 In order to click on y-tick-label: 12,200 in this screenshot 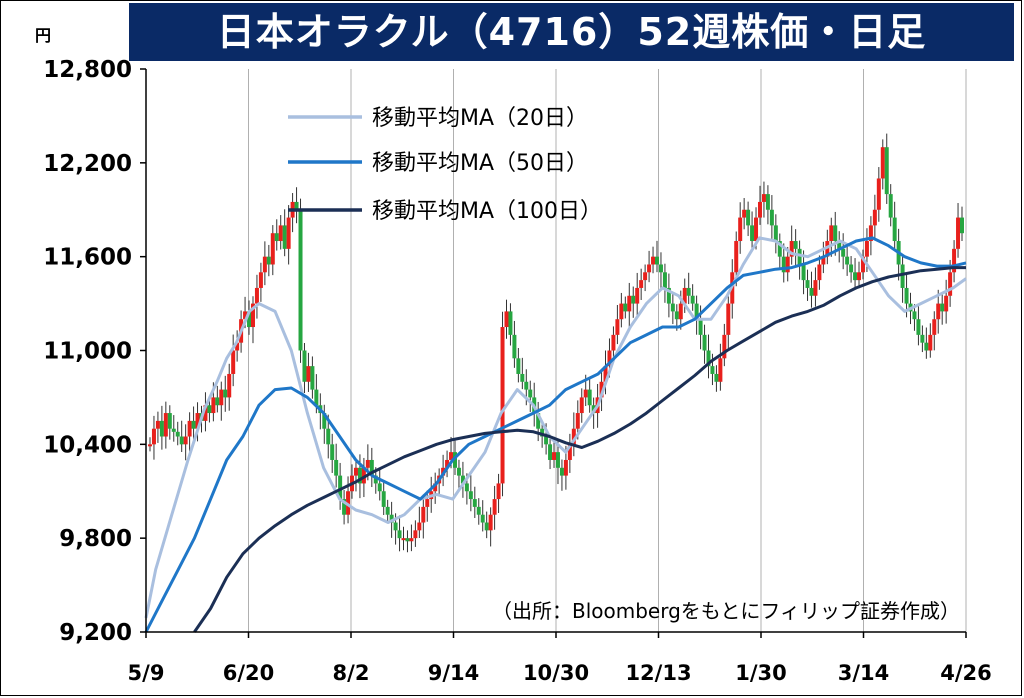, I will do `click(87, 164)`.